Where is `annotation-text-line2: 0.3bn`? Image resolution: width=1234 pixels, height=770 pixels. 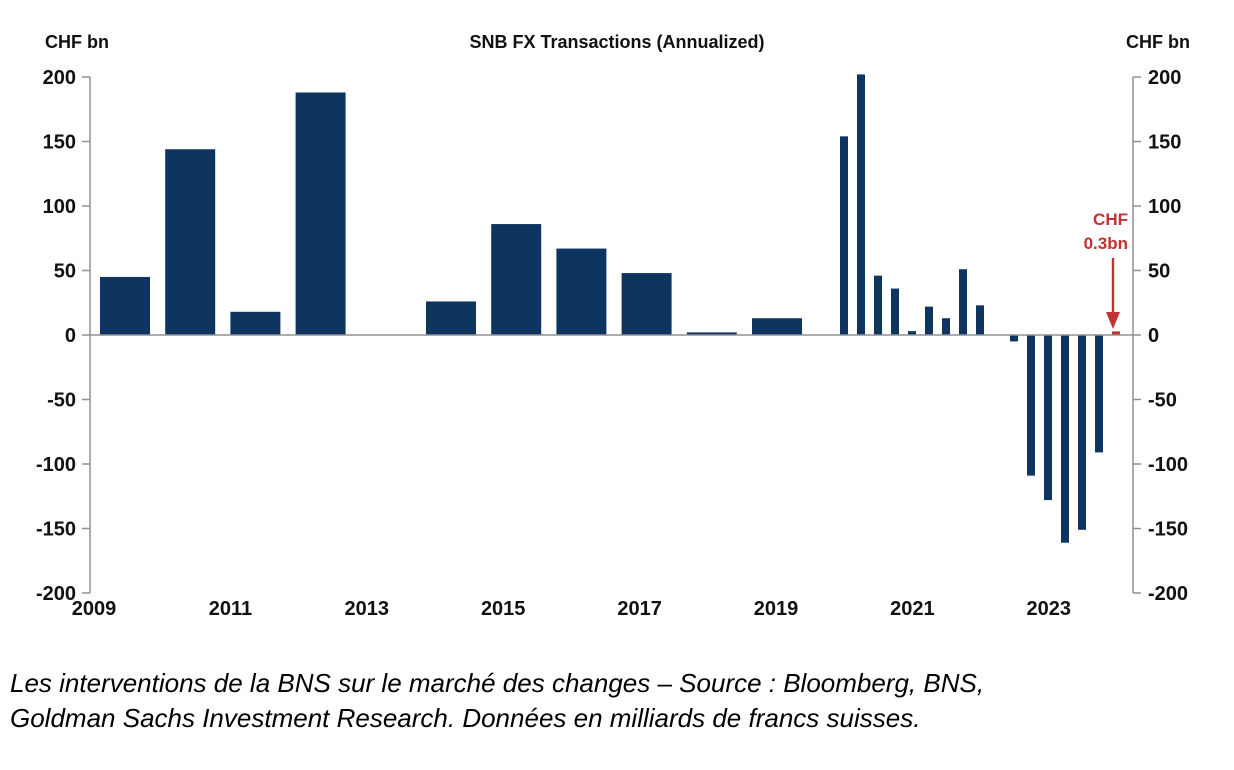 annotation-text-line2: 0.3bn is located at coordinates (1106, 243).